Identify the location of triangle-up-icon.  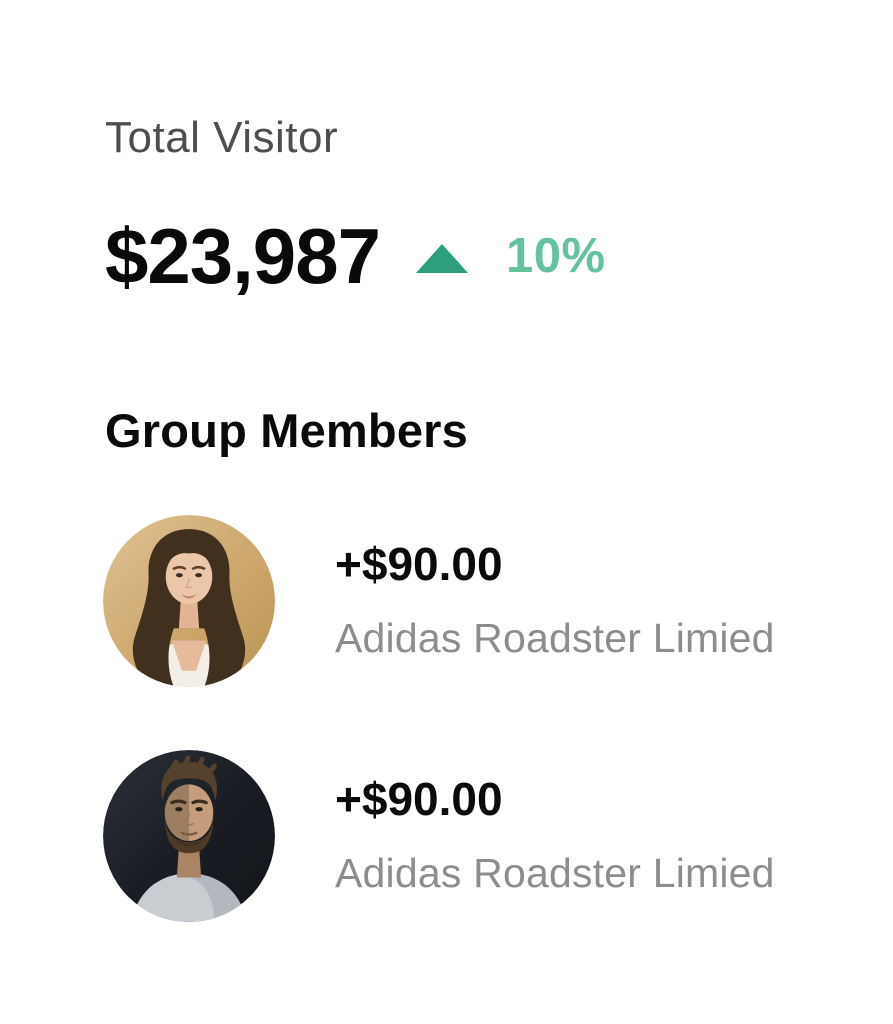
(441, 259).